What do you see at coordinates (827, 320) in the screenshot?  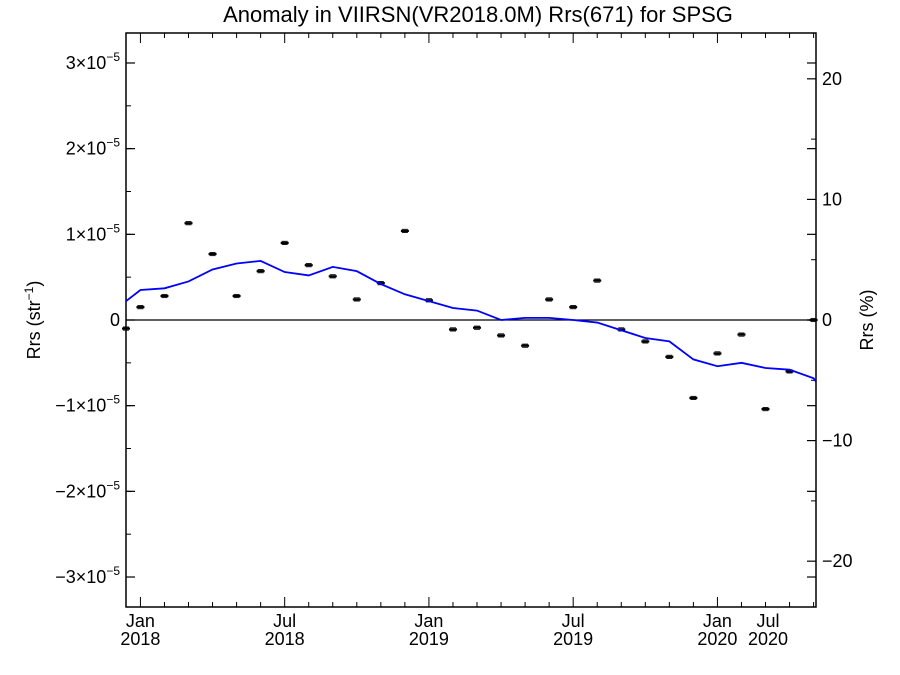 I see `y-right-tick-label: 0` at bounding box center [827, 320].